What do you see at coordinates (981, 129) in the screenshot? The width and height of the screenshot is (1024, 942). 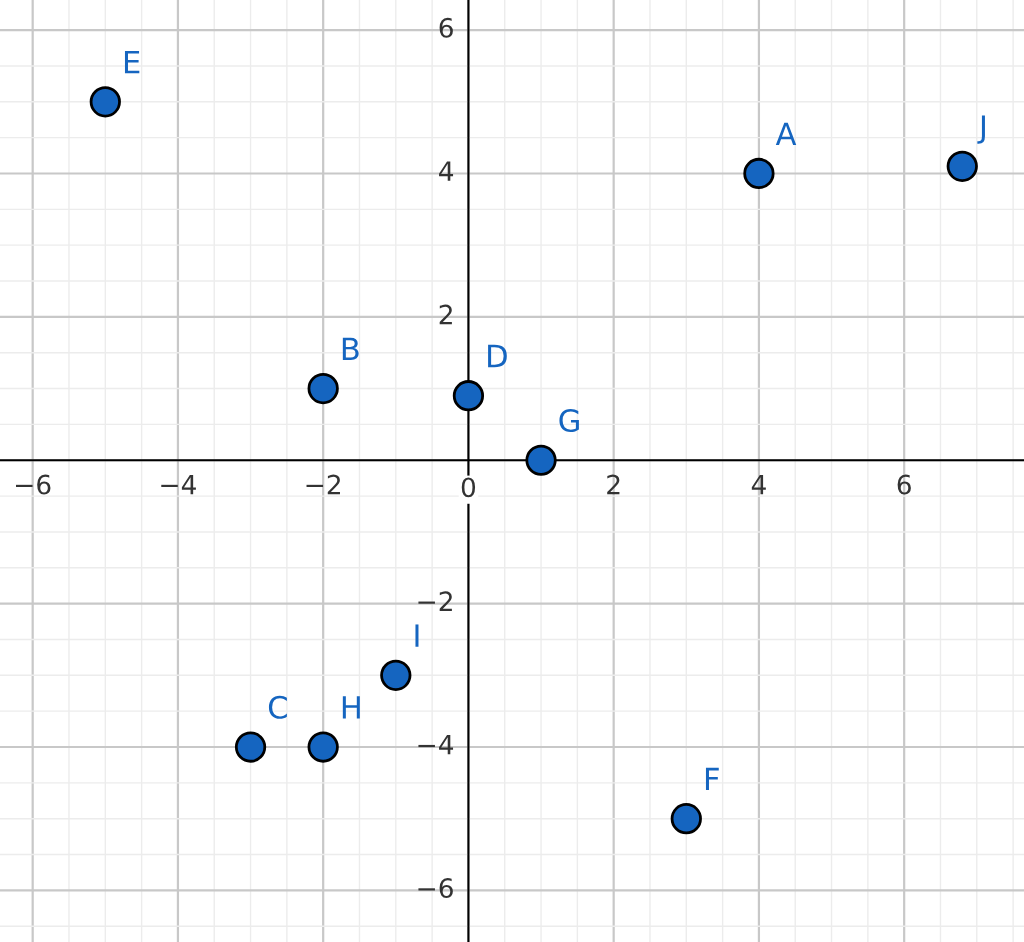 I see `annotation: J` at bounding box center [981, 129].